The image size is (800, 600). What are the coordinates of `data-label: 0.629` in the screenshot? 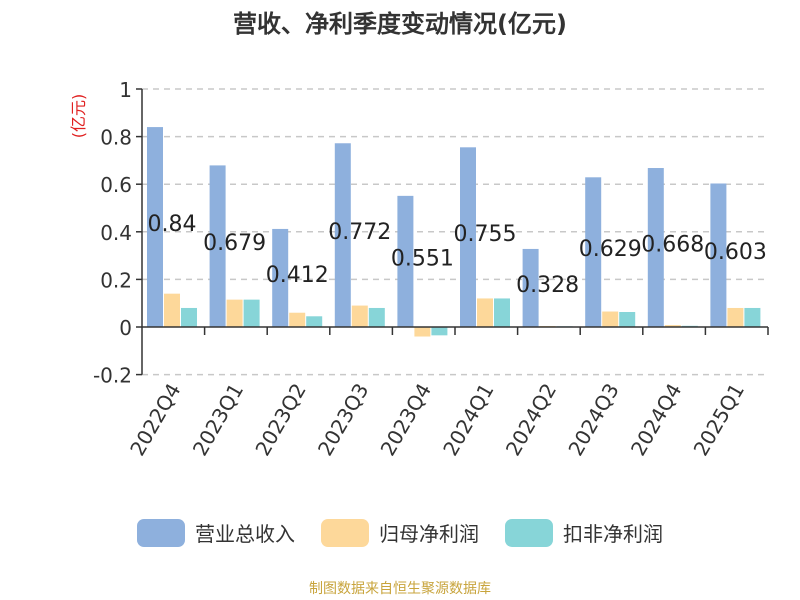 It's located at (610, 249).